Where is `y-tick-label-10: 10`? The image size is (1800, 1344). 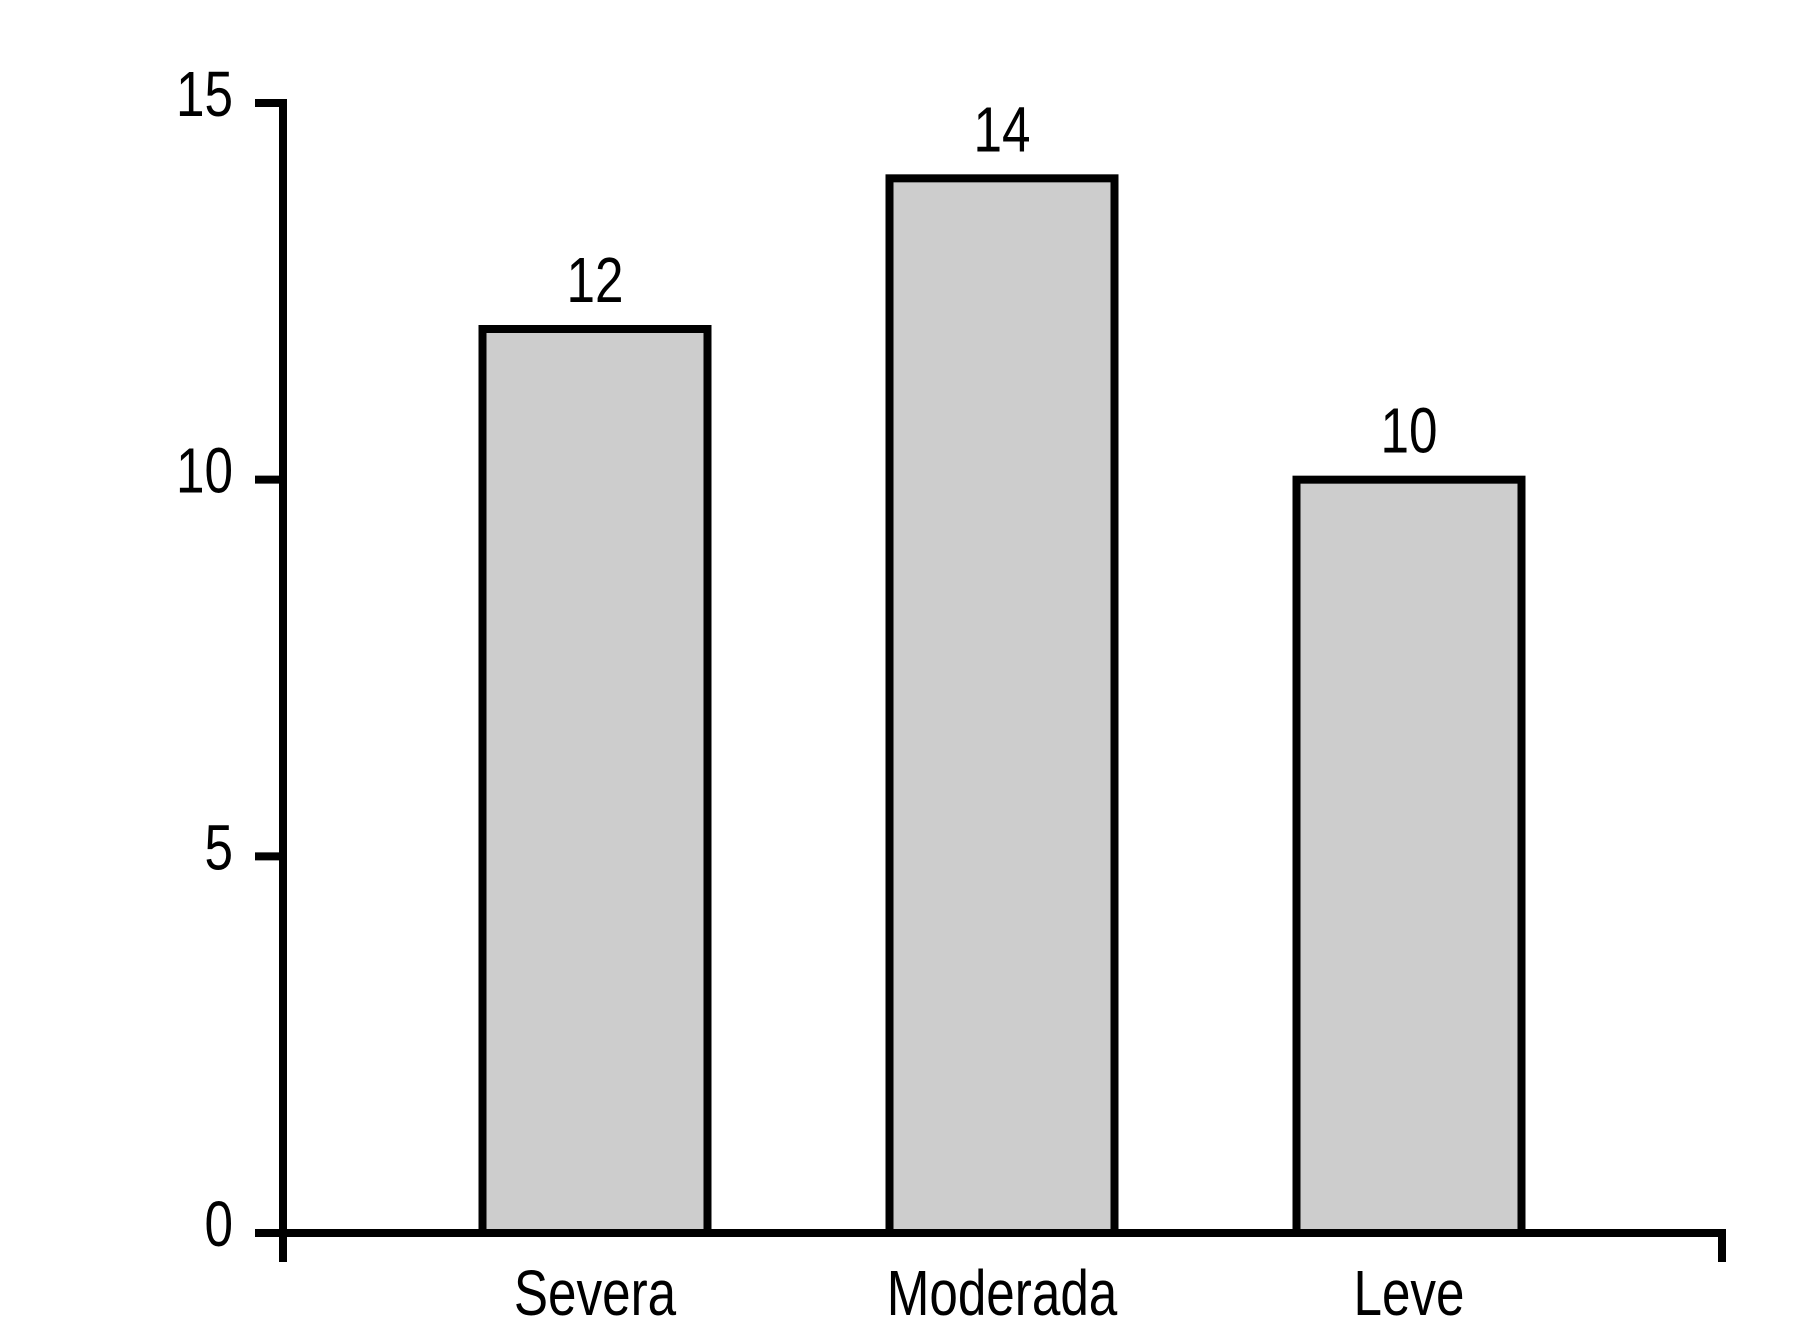
y-tick-label-10: 10 is located at coordinates (204, 471).